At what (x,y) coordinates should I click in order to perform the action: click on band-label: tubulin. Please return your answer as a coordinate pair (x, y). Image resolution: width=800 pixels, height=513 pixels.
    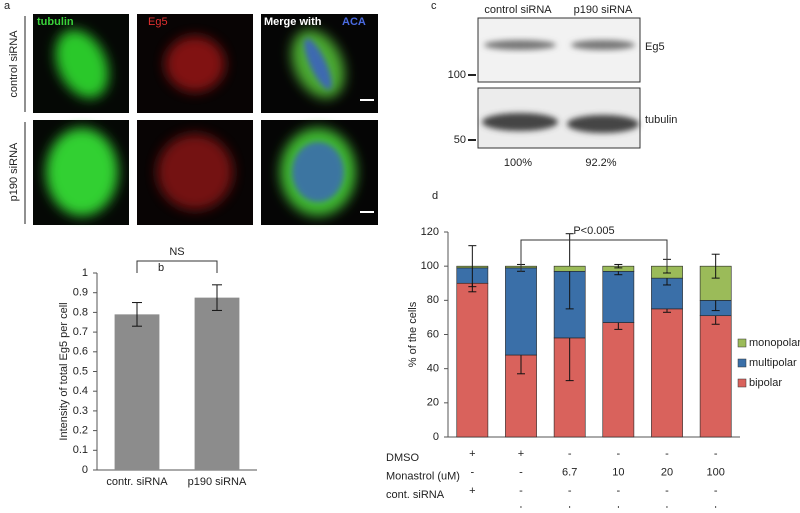
    Looking at the image, I should click on (661, 120).